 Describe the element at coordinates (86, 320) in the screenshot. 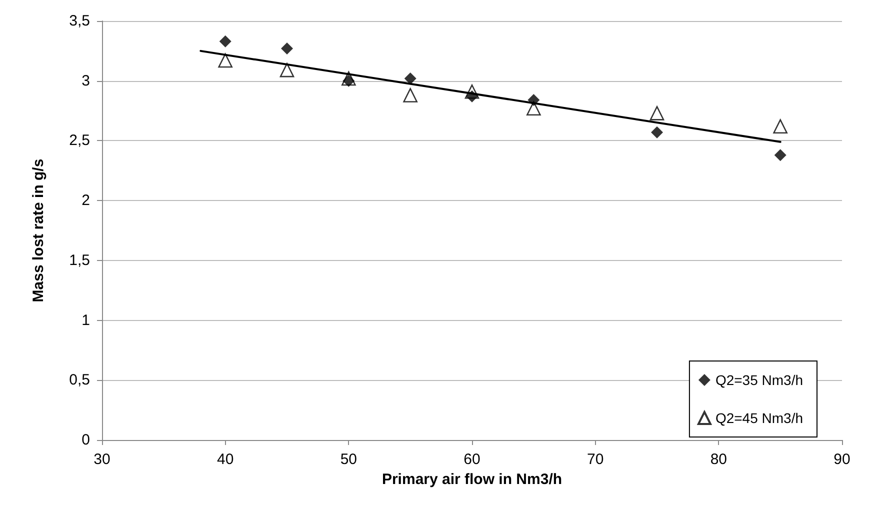

I see `y-tick-label: 1` at that location.